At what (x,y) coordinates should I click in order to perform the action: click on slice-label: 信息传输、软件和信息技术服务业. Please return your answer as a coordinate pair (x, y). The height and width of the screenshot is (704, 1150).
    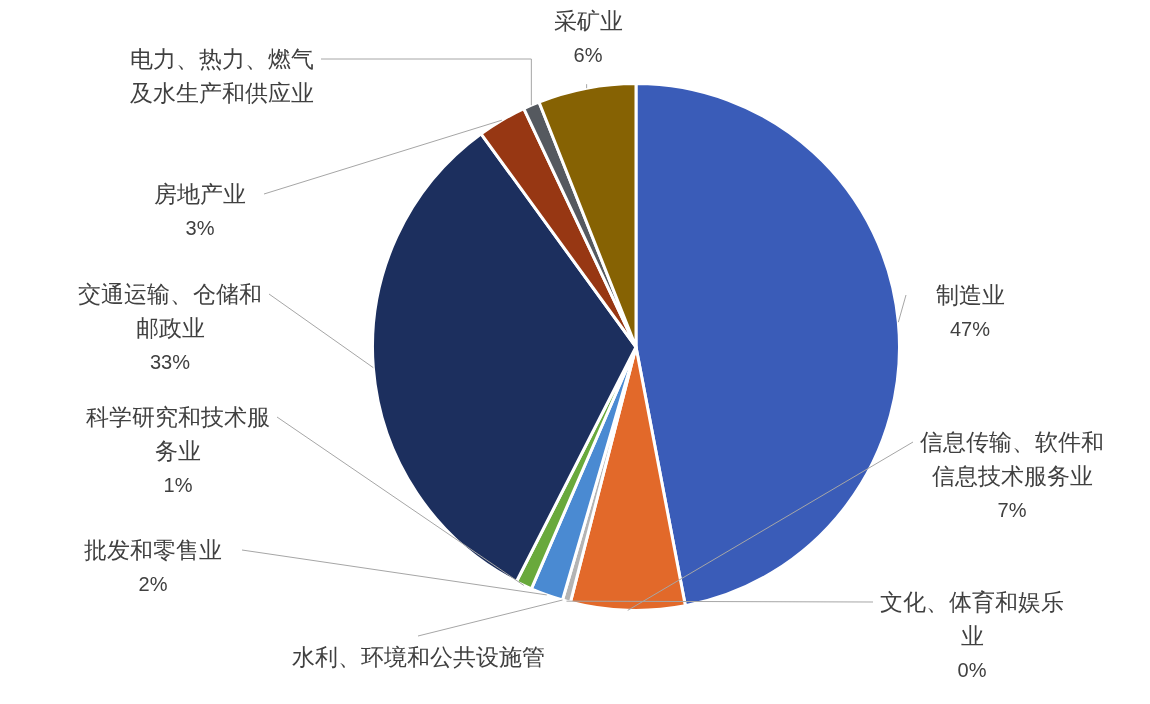
    Looking at the image, I should click on (1012, 459).